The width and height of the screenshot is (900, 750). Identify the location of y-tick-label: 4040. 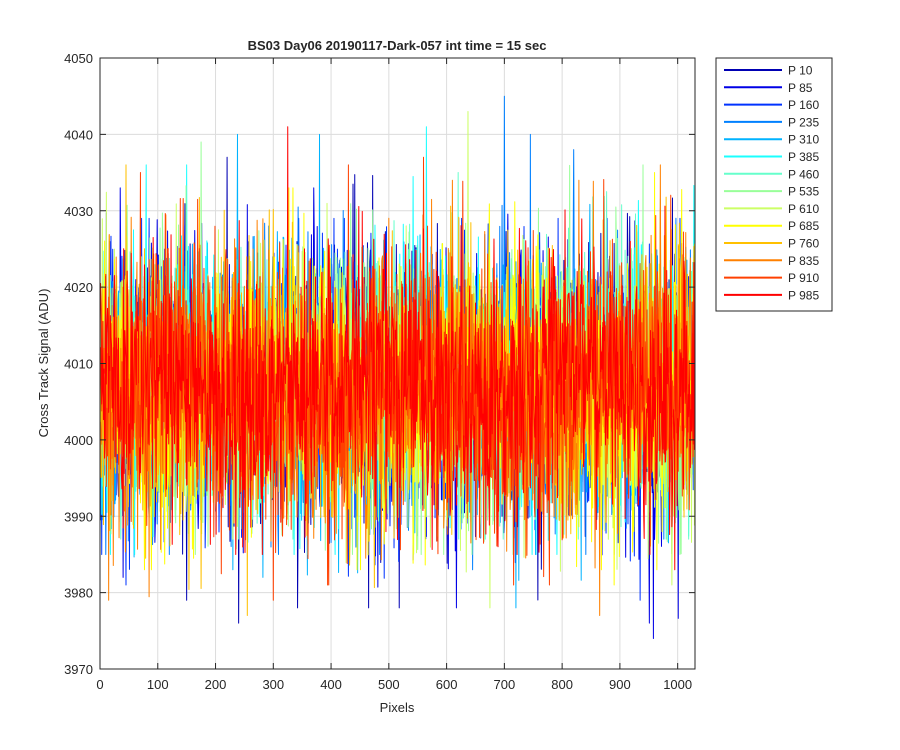
(78, 134).